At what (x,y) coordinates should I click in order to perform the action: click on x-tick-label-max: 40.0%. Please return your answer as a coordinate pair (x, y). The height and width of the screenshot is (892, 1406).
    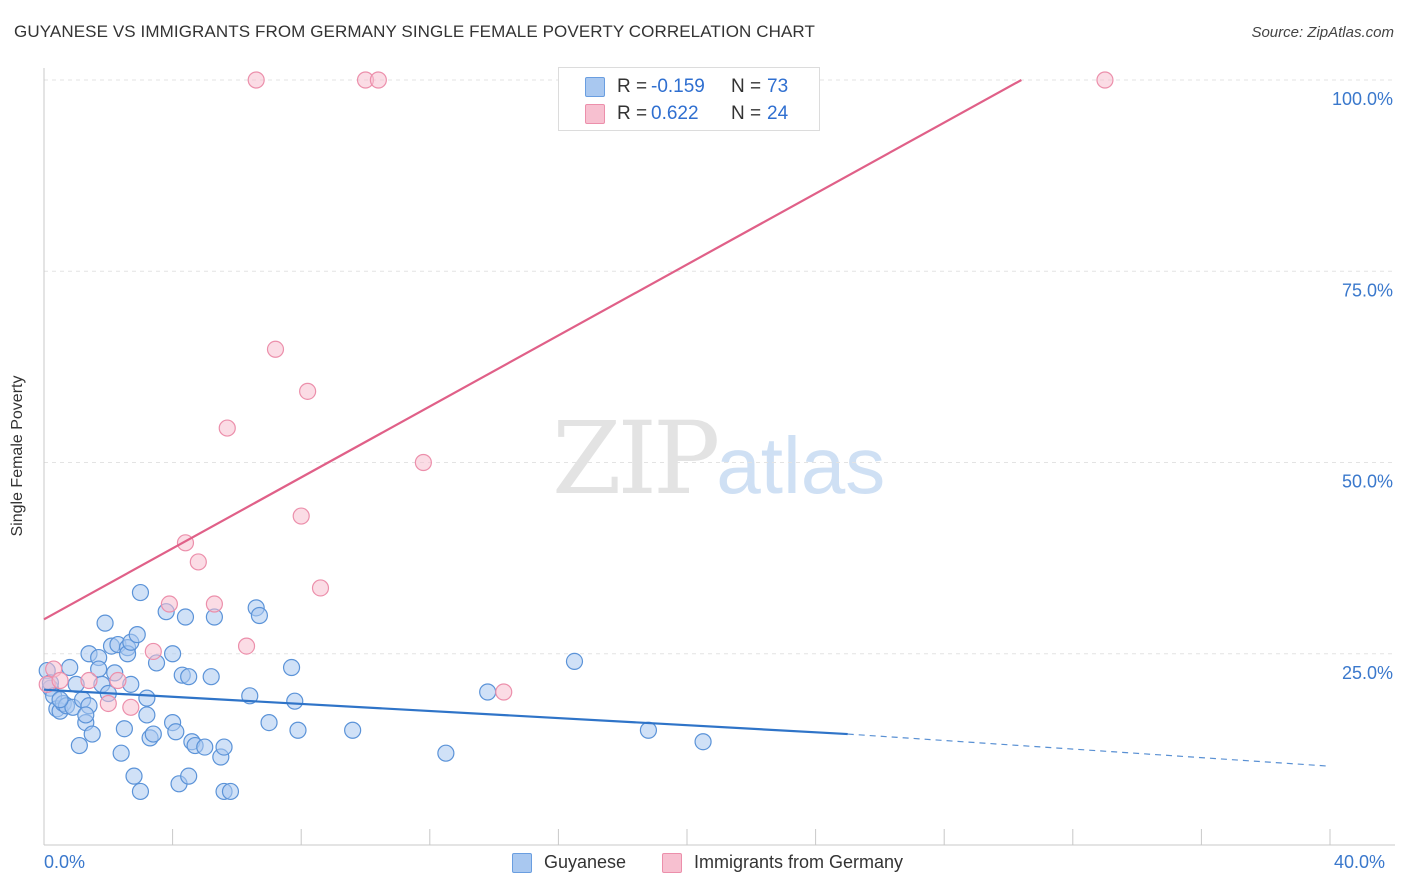
    Looking at the image, I should click on (1360, 862).